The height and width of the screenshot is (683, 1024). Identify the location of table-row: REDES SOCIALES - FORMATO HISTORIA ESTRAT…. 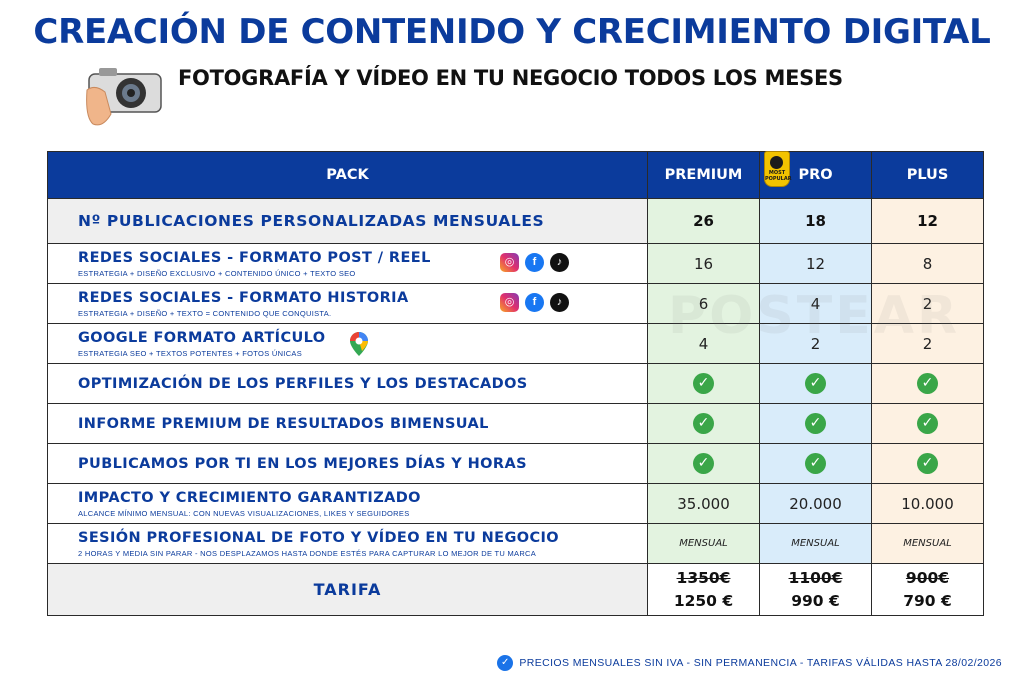
(515, 303).